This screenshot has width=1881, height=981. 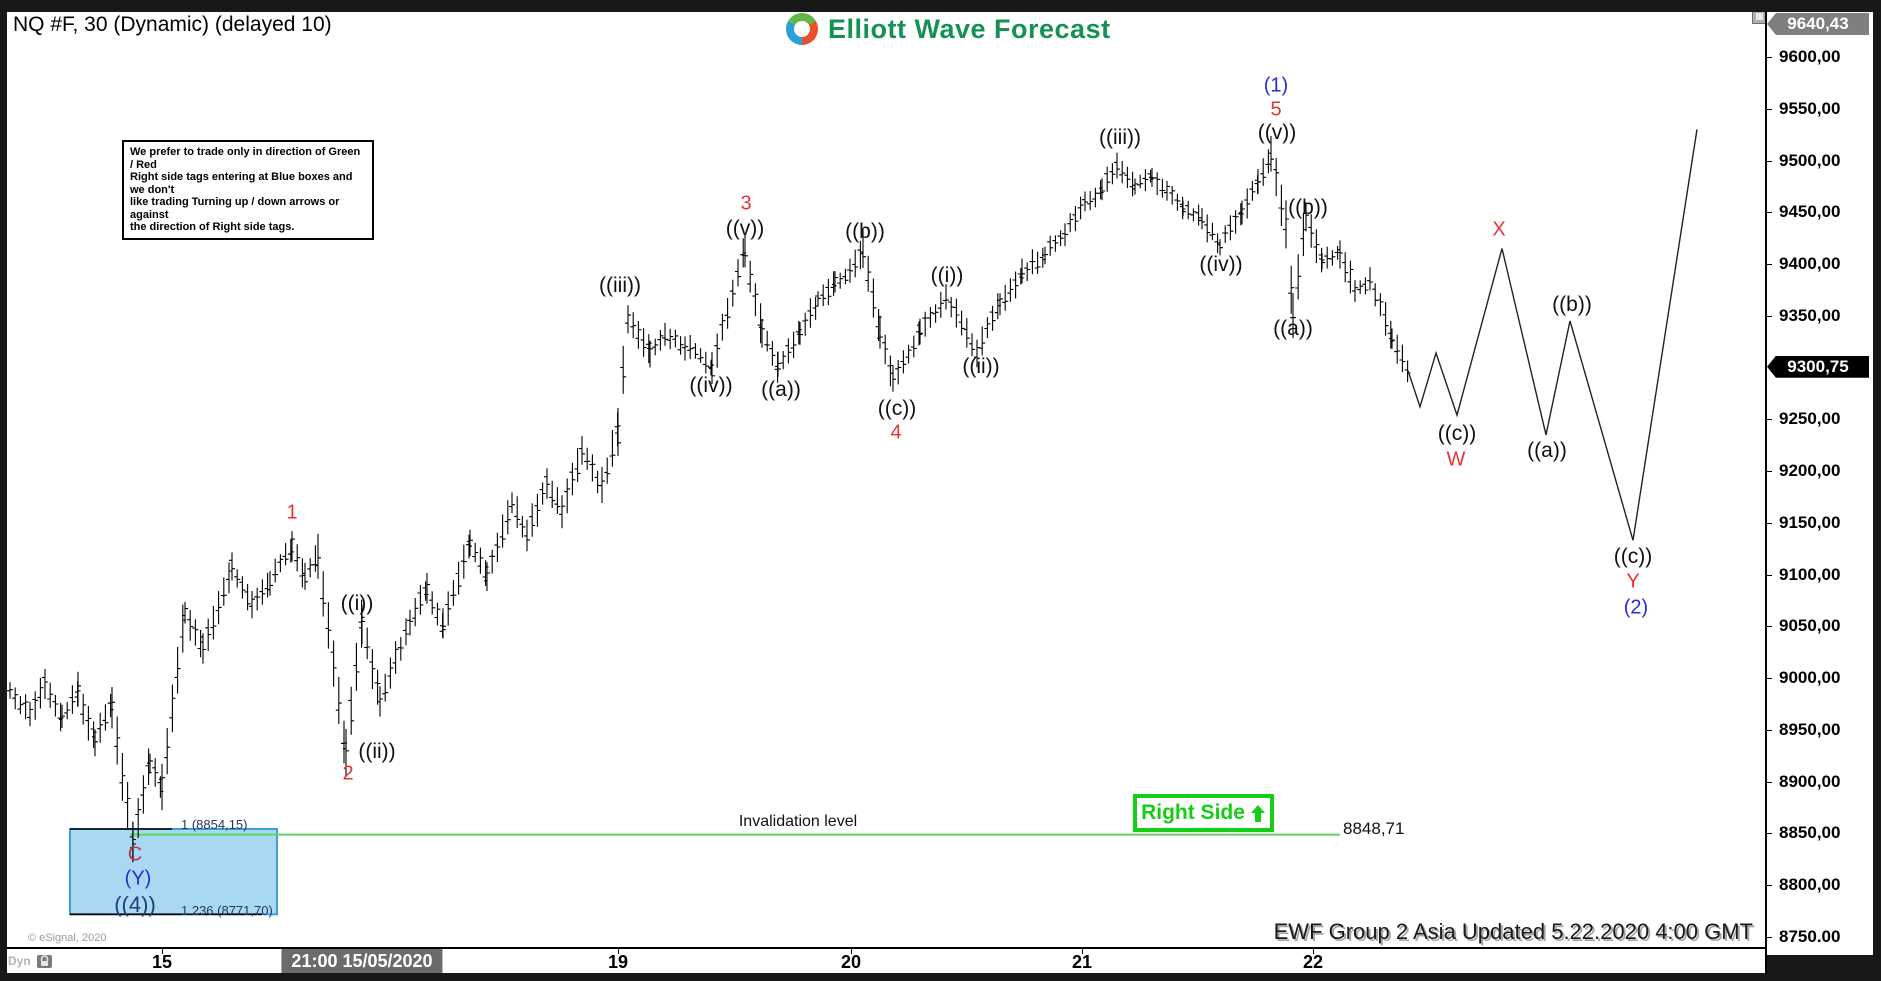 I want to click on time-tick-label: 19, so click(x=618, y=962).